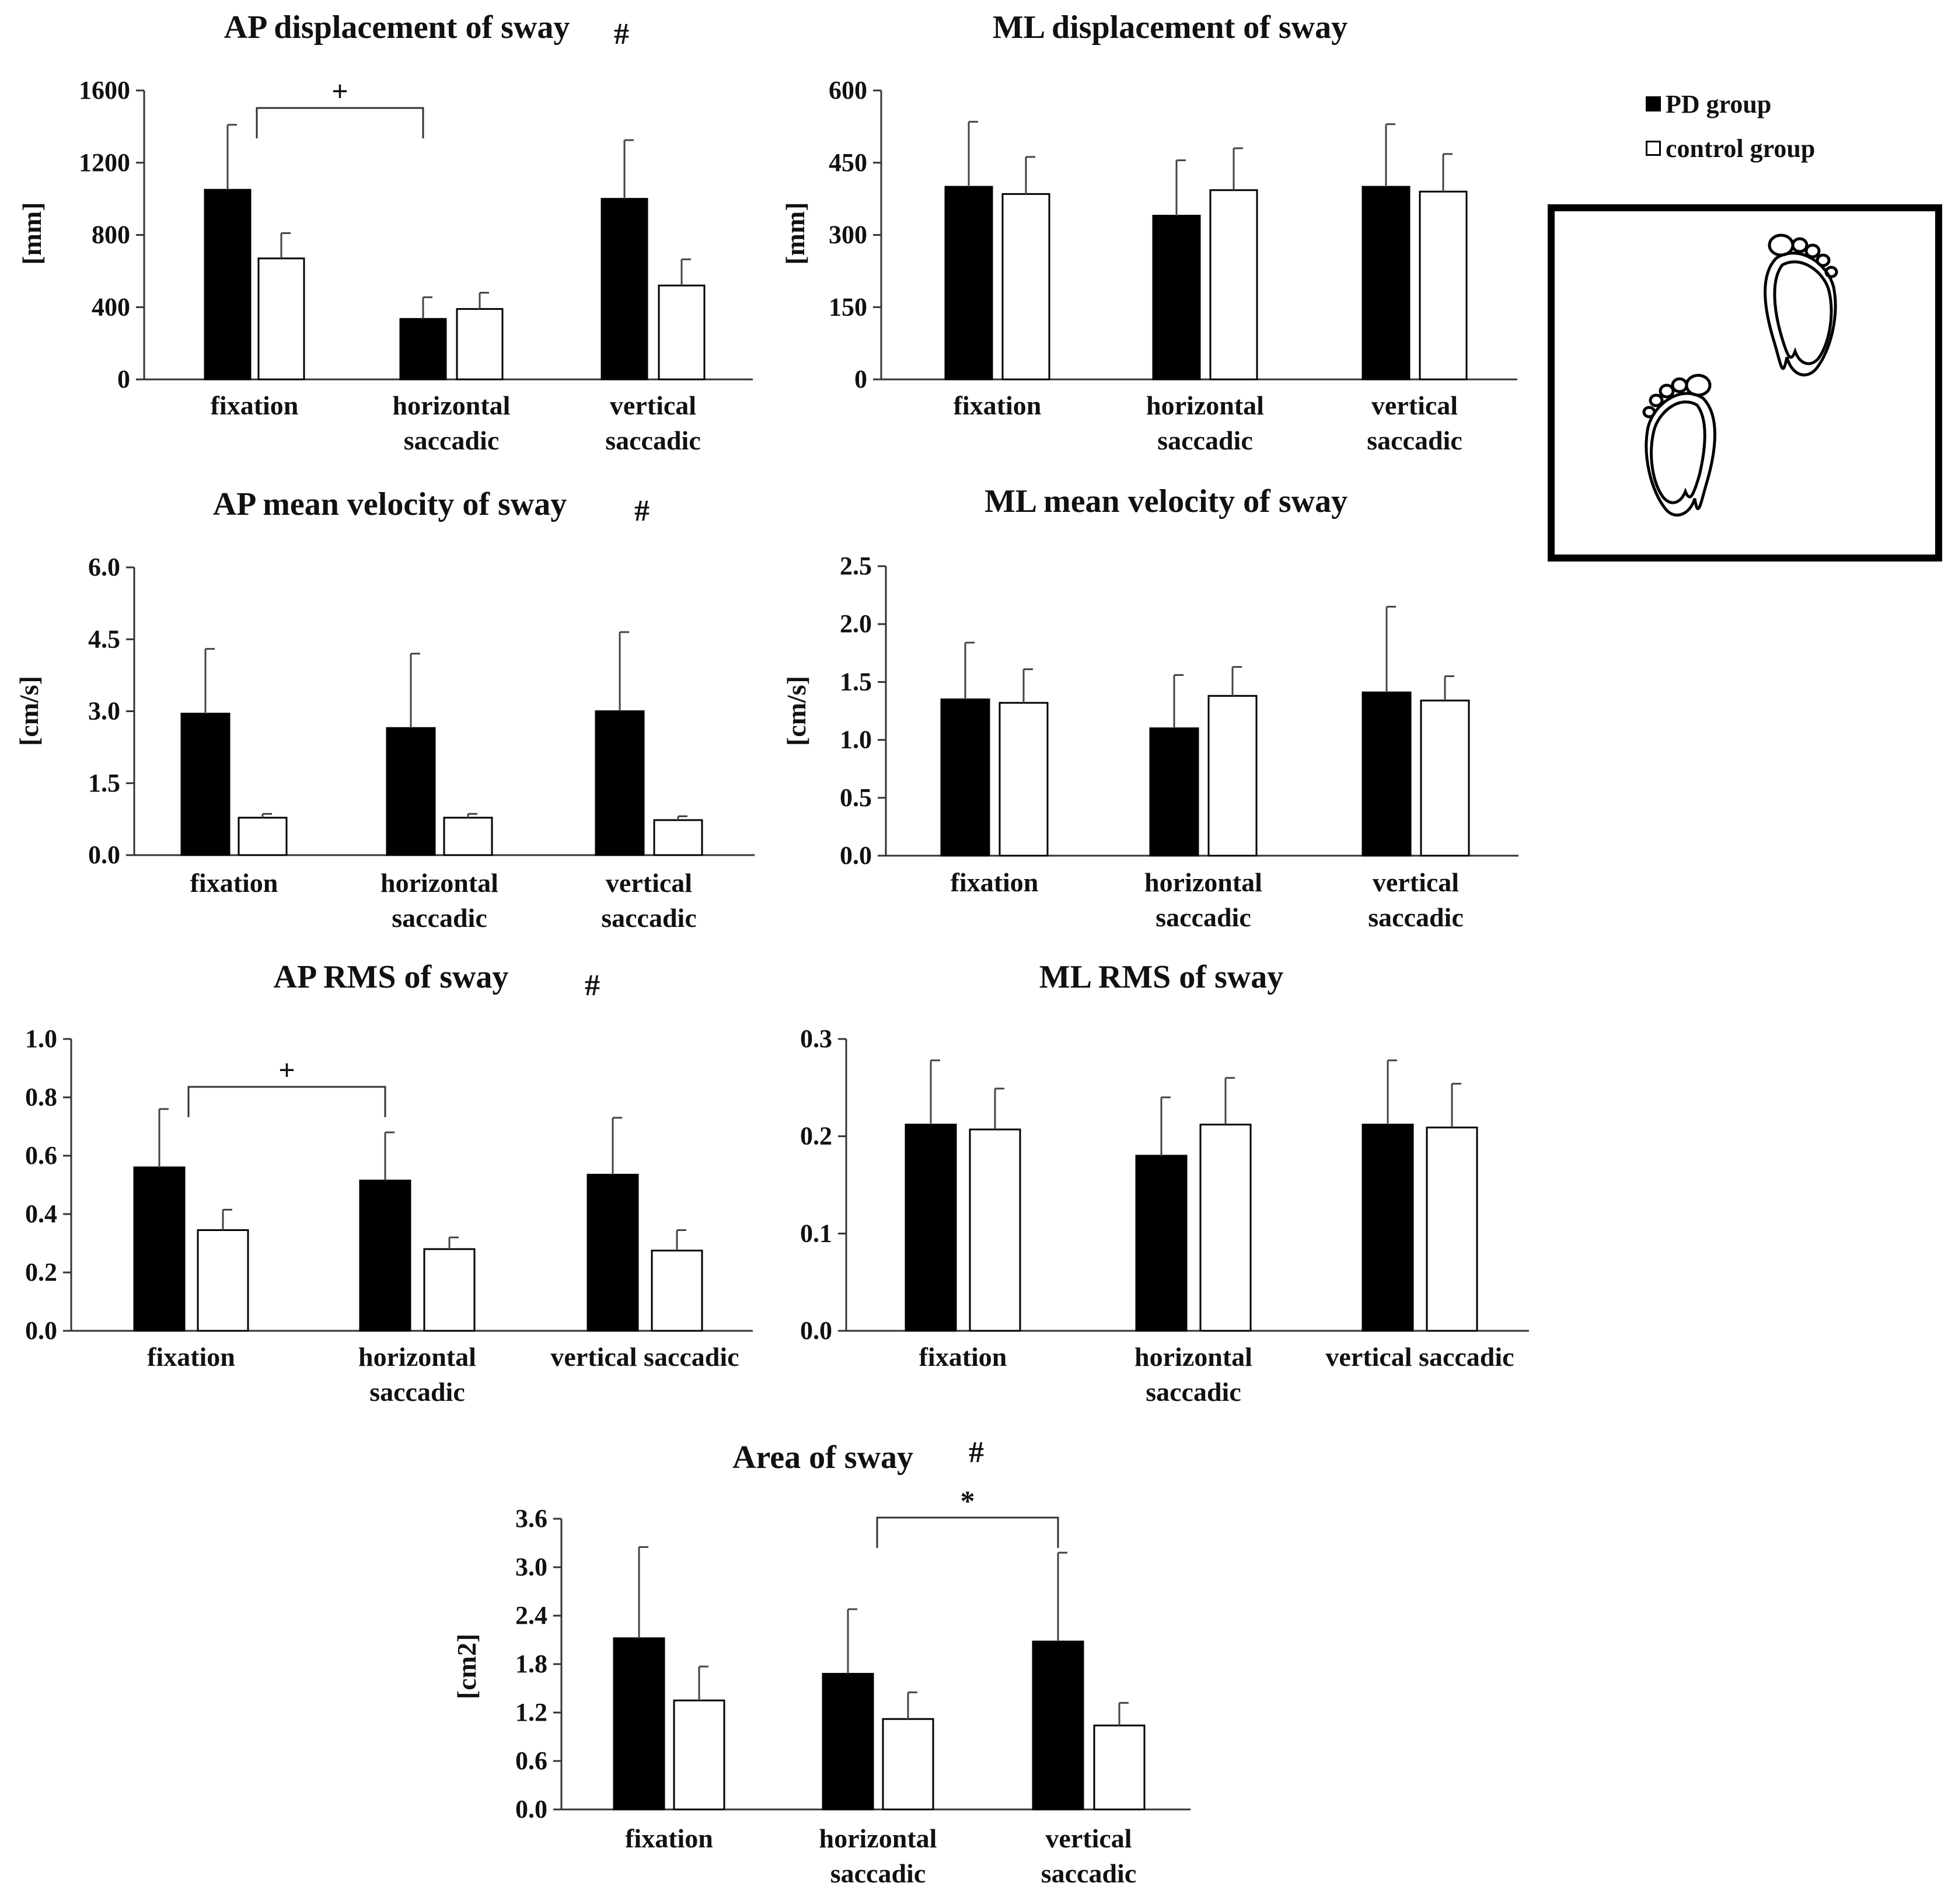 The width and height of the screenshot is (1955, 1904). Describe the element at coordinates (104, 639) in the screenshot. I see `y-tick-label: 4.5` at that location.